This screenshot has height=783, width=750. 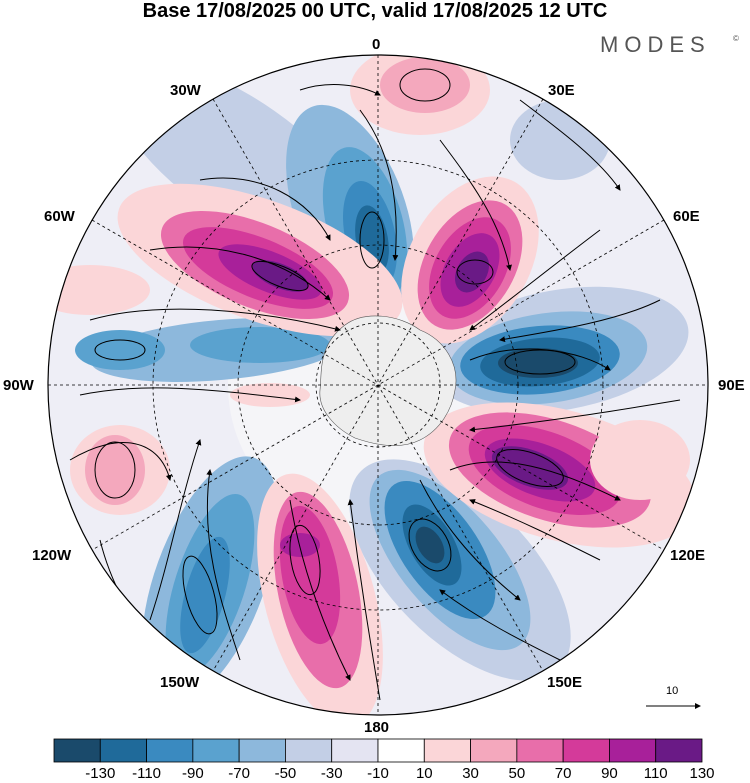 What do you see at coordinates (180, 682) in the screenshot?
I see `lon-label-150w: 150W` at bounding box center [180, 682].